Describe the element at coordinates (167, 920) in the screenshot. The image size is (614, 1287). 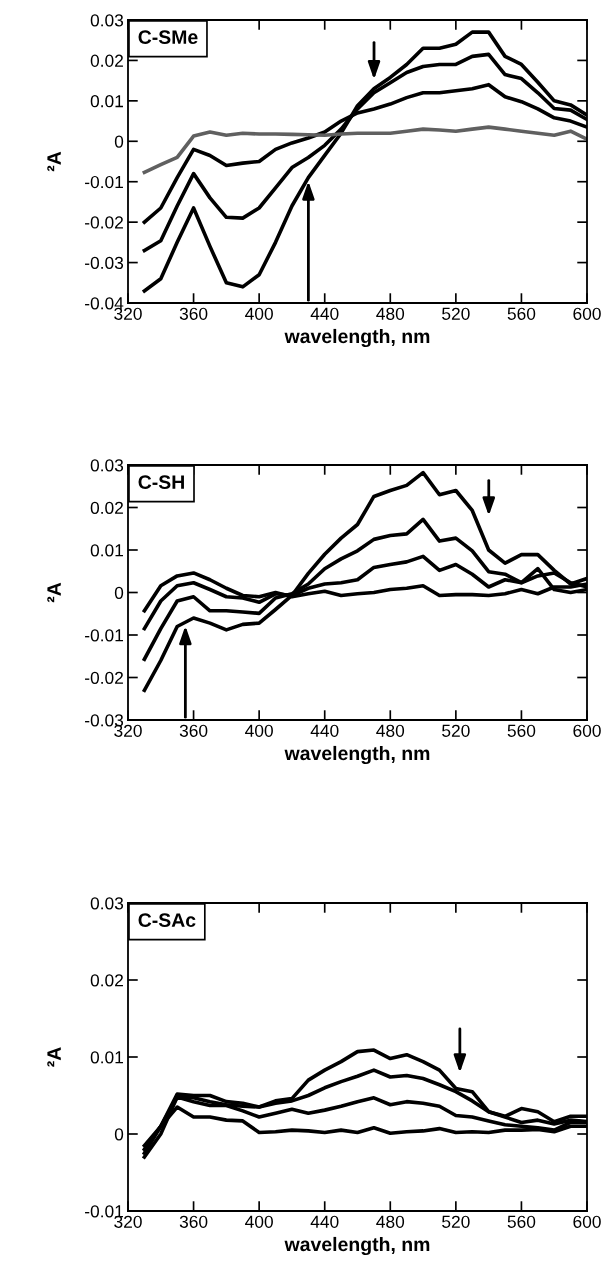
I see `annotation: C-SAc` at that location.